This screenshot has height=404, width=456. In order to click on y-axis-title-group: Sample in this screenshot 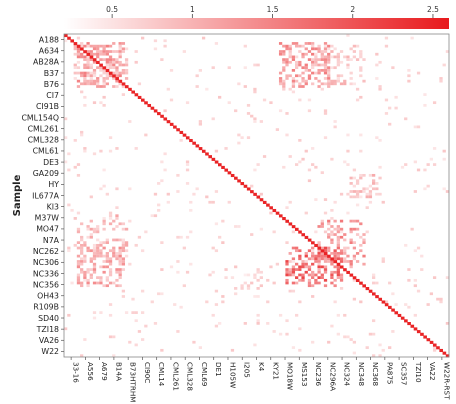, I will do `click(17, 195)`.